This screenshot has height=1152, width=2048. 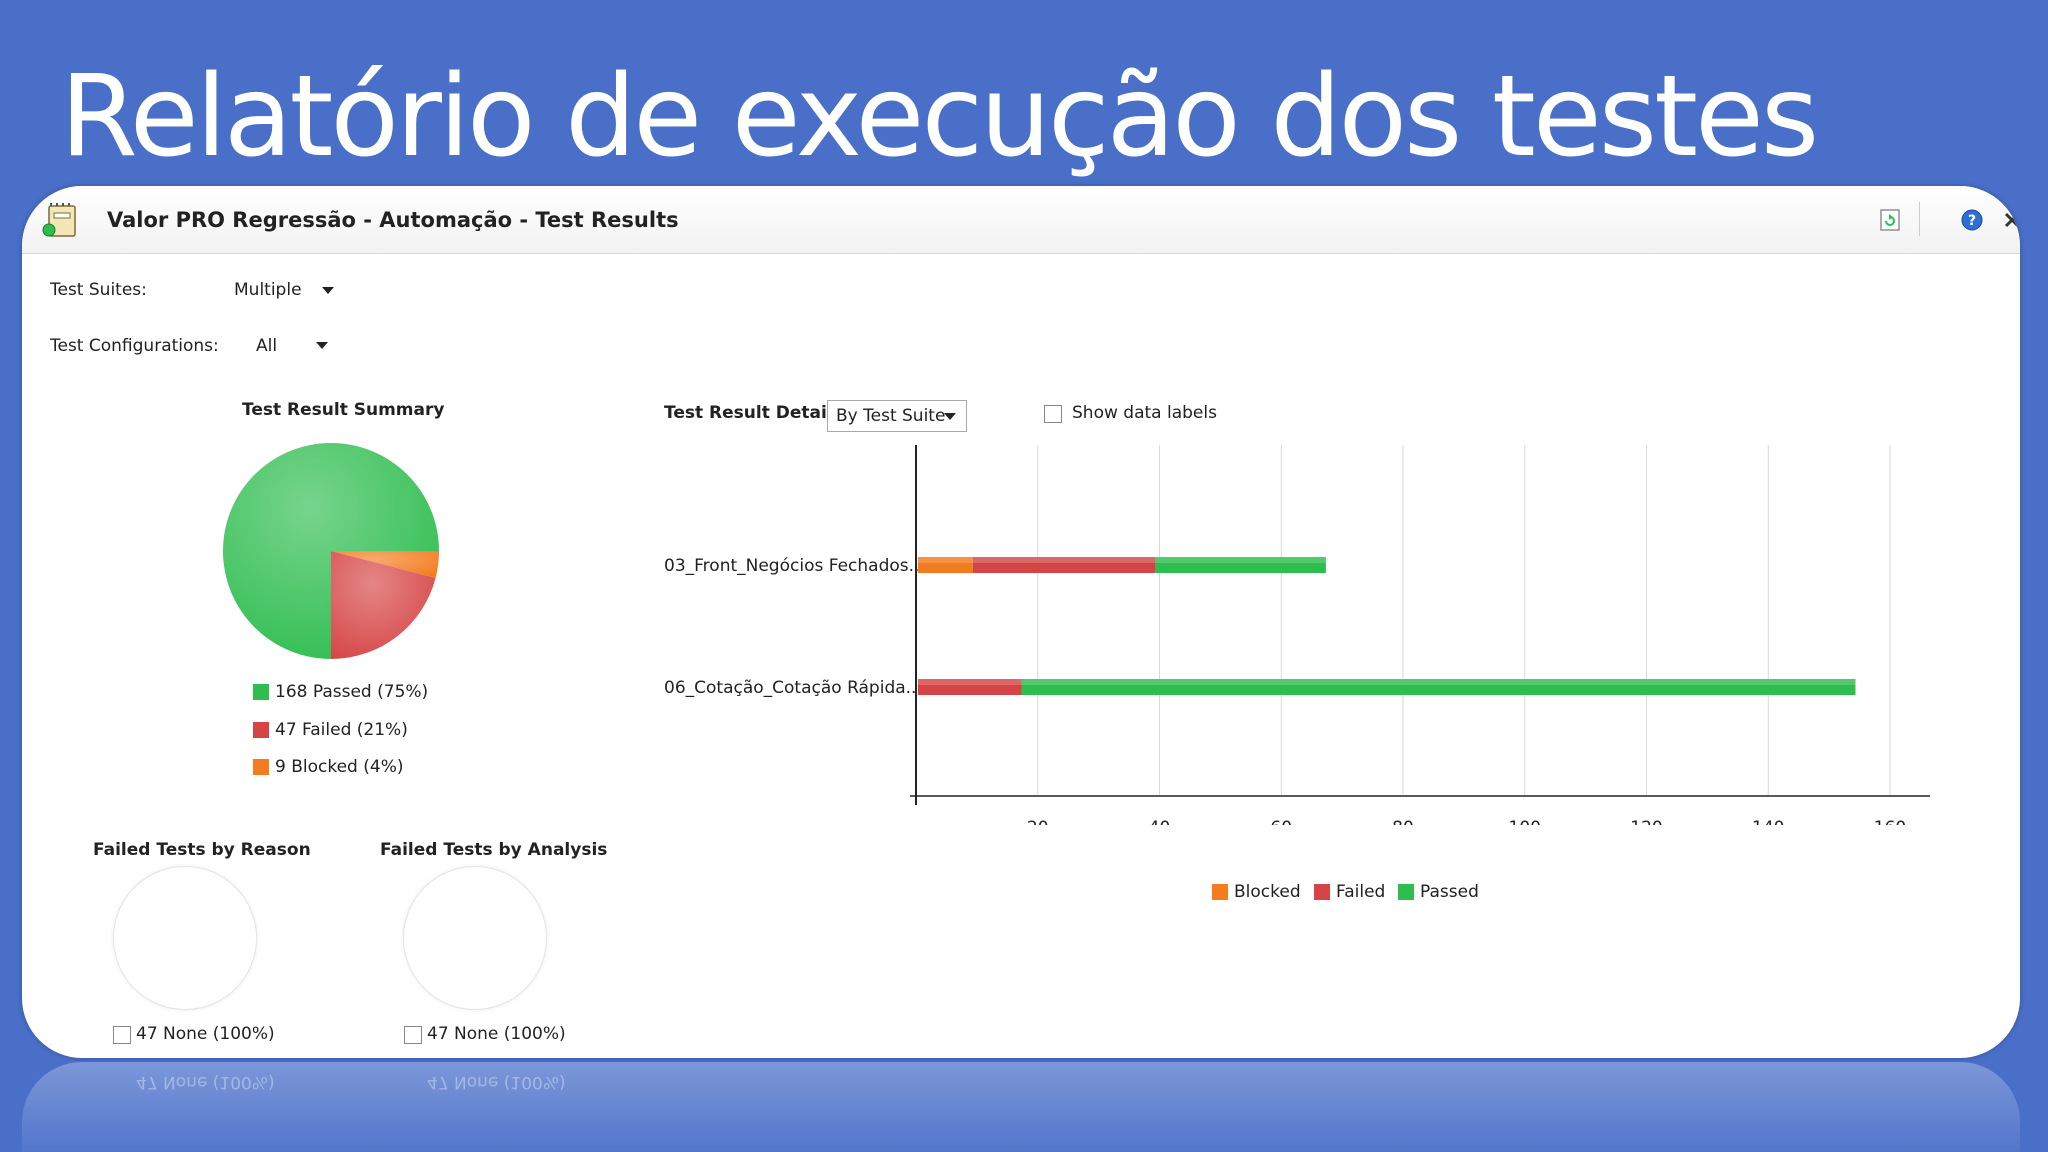 I want to click on slide-title: Relatório de execução dos testes, so click(x=939, y=117).